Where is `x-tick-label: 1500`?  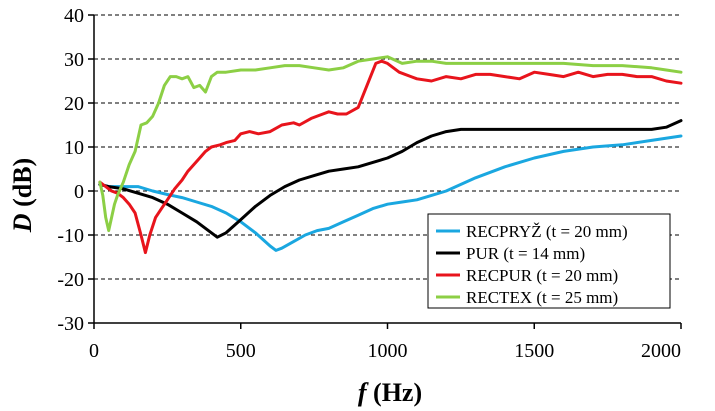 x-tick-label: 1500 is located at coordinates (534, 351).